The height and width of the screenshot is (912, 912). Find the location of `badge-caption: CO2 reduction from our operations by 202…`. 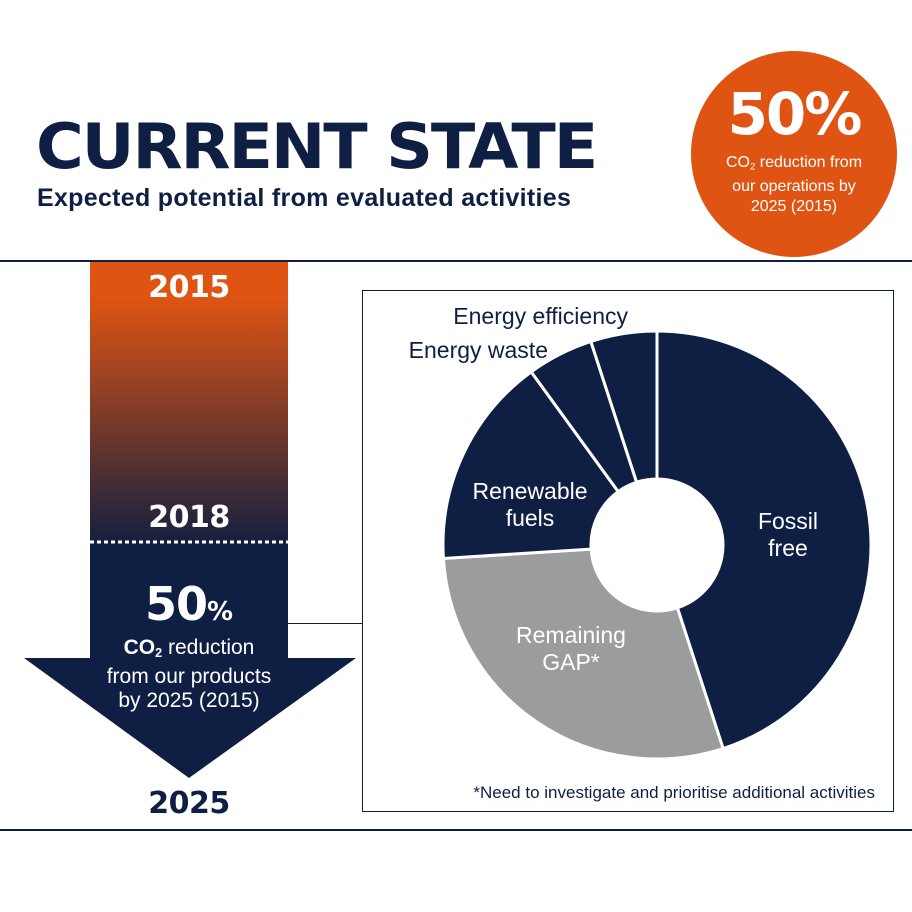

badge-caption: CO2 reduction from our operations by 202… is located at coordinates (794, 185).